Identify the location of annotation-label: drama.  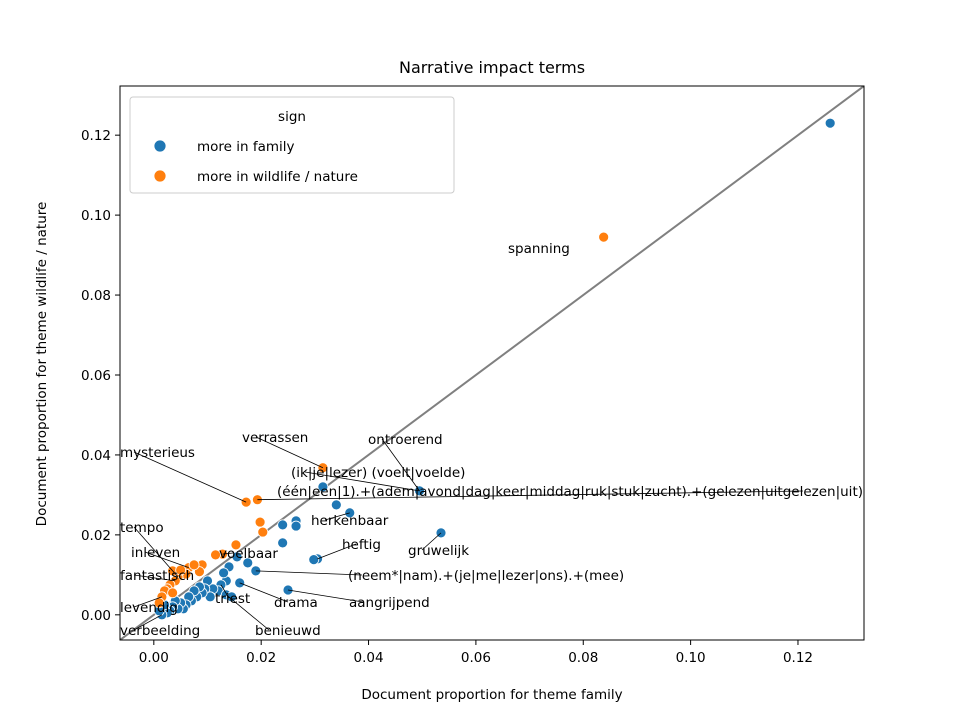
(296, 603).